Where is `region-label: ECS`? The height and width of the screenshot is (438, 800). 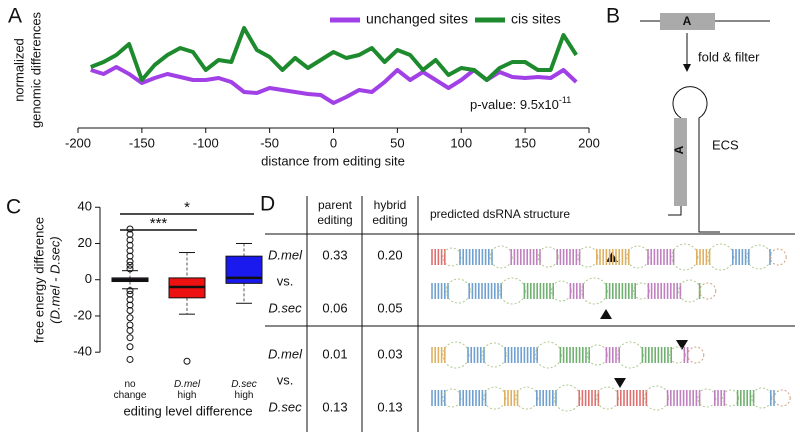 region-label: ECS is located at coordinates (725, 144).